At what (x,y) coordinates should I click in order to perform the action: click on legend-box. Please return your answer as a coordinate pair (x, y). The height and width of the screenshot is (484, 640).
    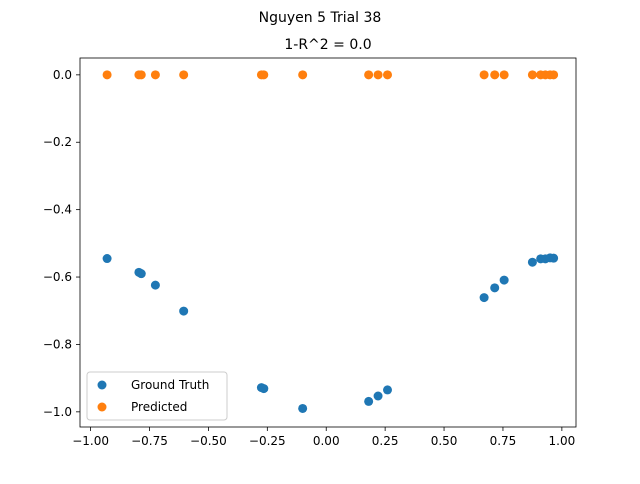
    Looking at the image, I should click on (157, 396).